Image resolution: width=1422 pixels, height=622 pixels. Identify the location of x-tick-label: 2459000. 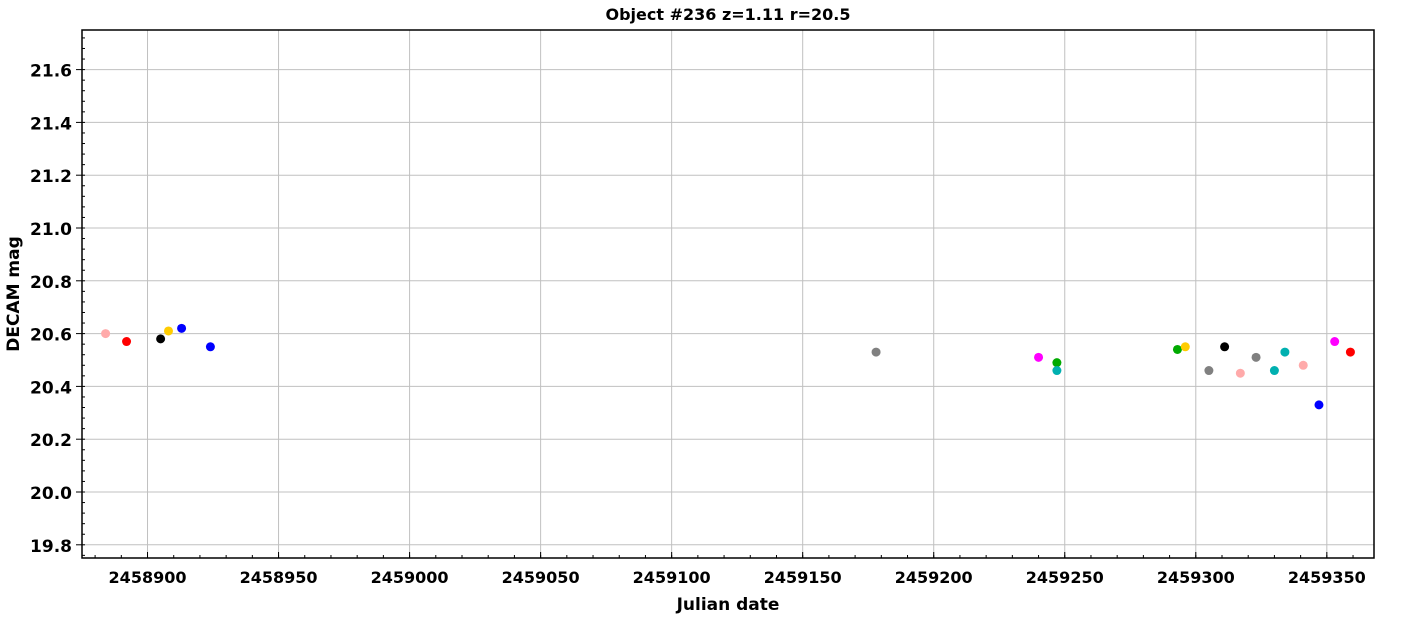
(410, 577).